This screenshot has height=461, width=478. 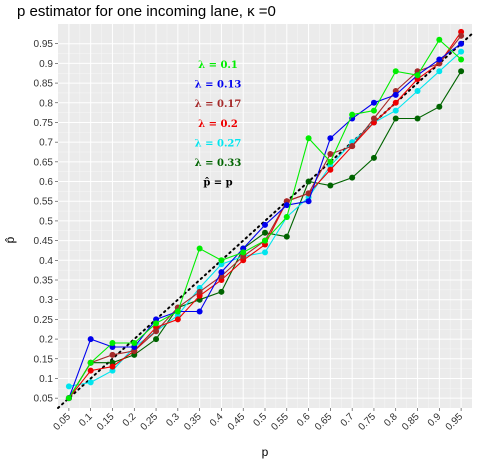 What do you see at coordinates (46, 300) in the screenshot?
I see `y-tick-label: 0.3` at bounding box center [46, 300].